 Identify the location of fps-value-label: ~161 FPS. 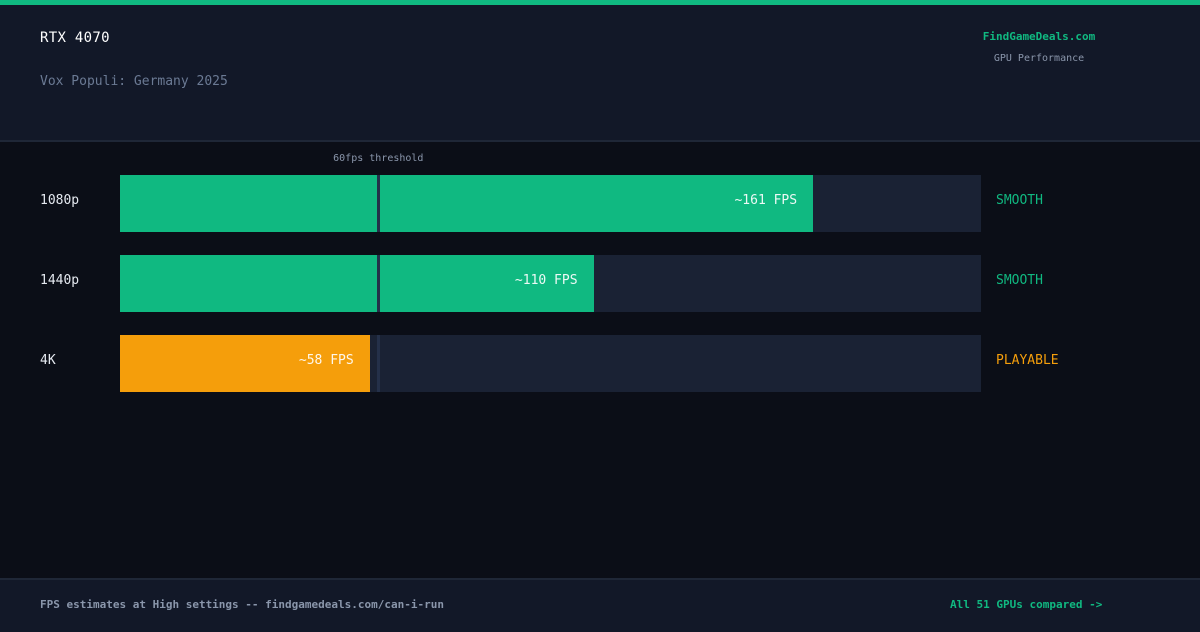
(766, 200).